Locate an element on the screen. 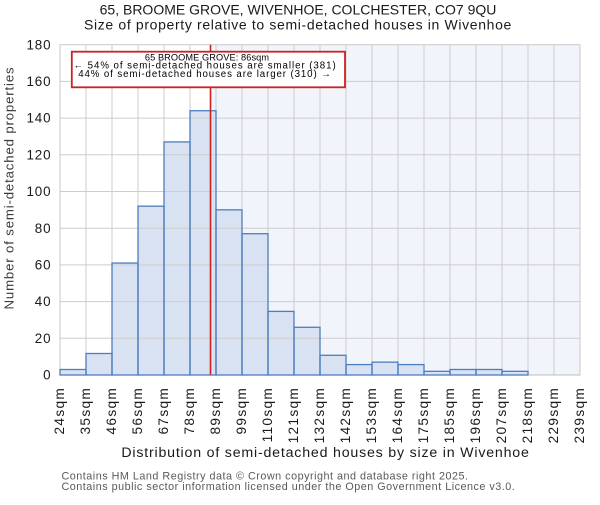  svg-text: 89sqm is located at coordinates (215, 411).